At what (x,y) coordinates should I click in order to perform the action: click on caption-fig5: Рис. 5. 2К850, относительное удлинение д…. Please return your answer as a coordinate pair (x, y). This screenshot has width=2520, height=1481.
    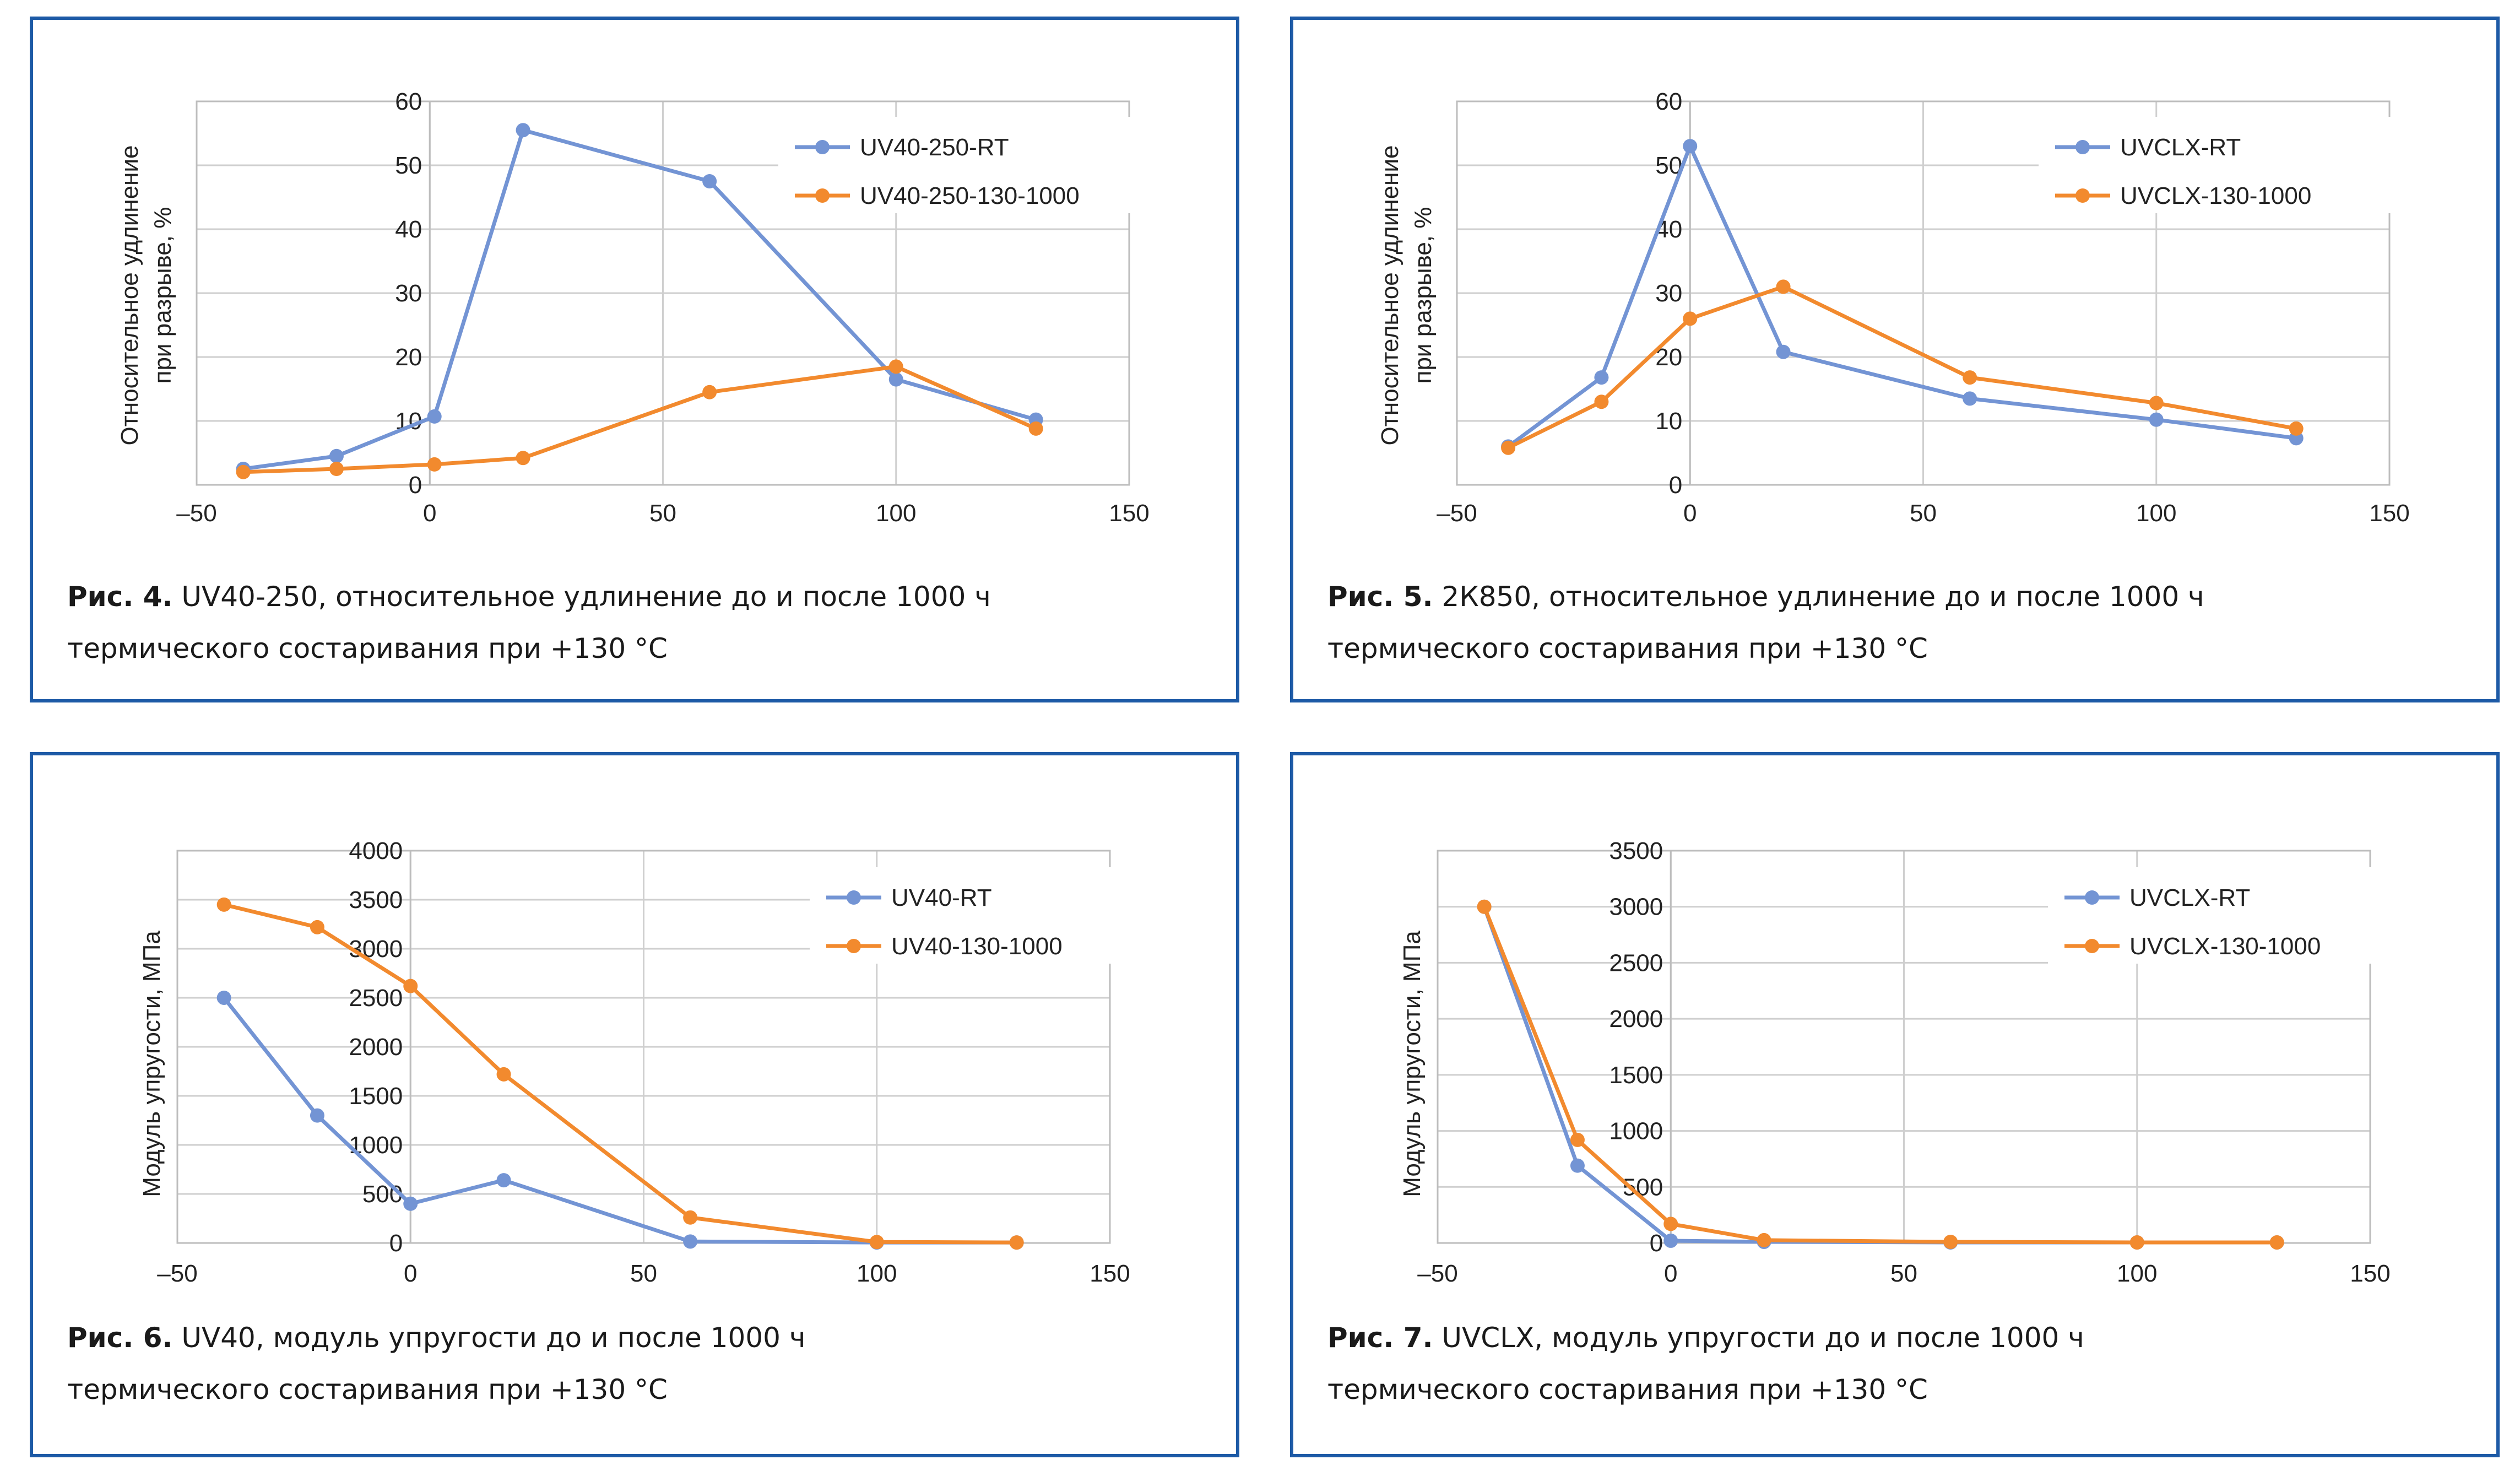
    Looking at the image, I should click on (1765, 622).